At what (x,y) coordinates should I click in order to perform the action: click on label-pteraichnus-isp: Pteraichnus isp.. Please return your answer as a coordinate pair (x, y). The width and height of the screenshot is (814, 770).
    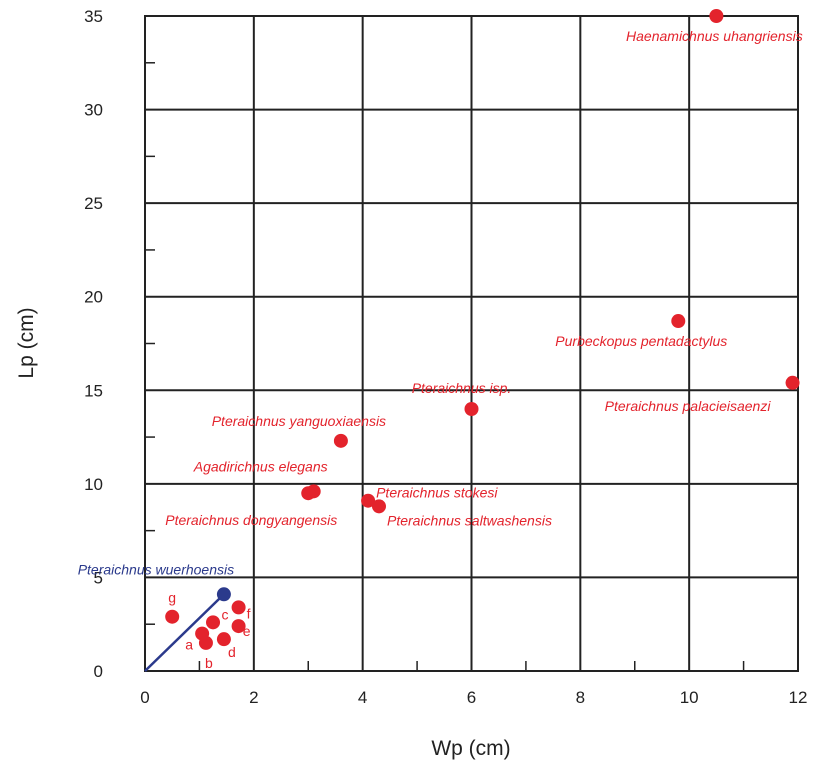
    Looking at the image, I should click on (462, 388).